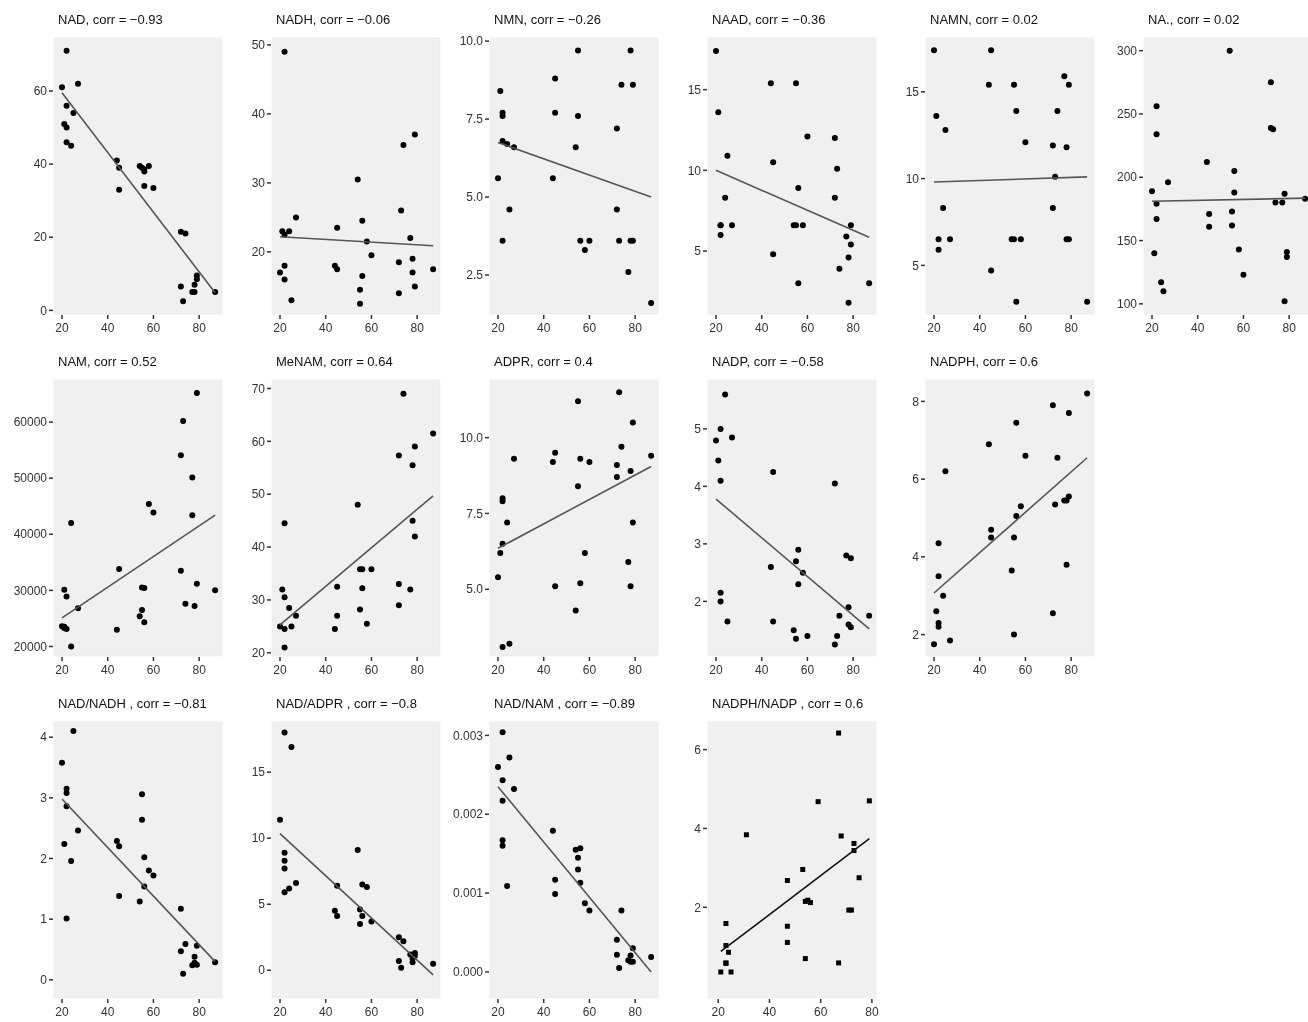 The image size is (1308, 1022). What do you see at coordinates (788, 703) in the screenshot?
I see `chart-title: NADPH/NADP , corr = 0.6` at bounding box center [788, 703].